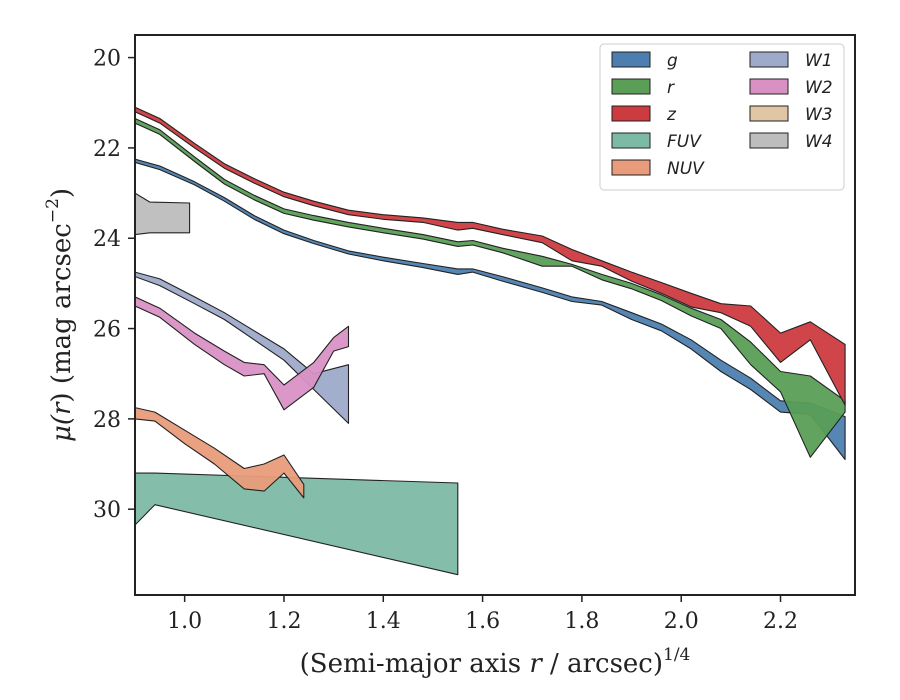 The height and width of the screenshot is (700, 900). What do you see at coordinates (114, 285) in the screenshot?
I see `y-axis: 20 22 24 26 28 30` at bounding box center [114, 285].